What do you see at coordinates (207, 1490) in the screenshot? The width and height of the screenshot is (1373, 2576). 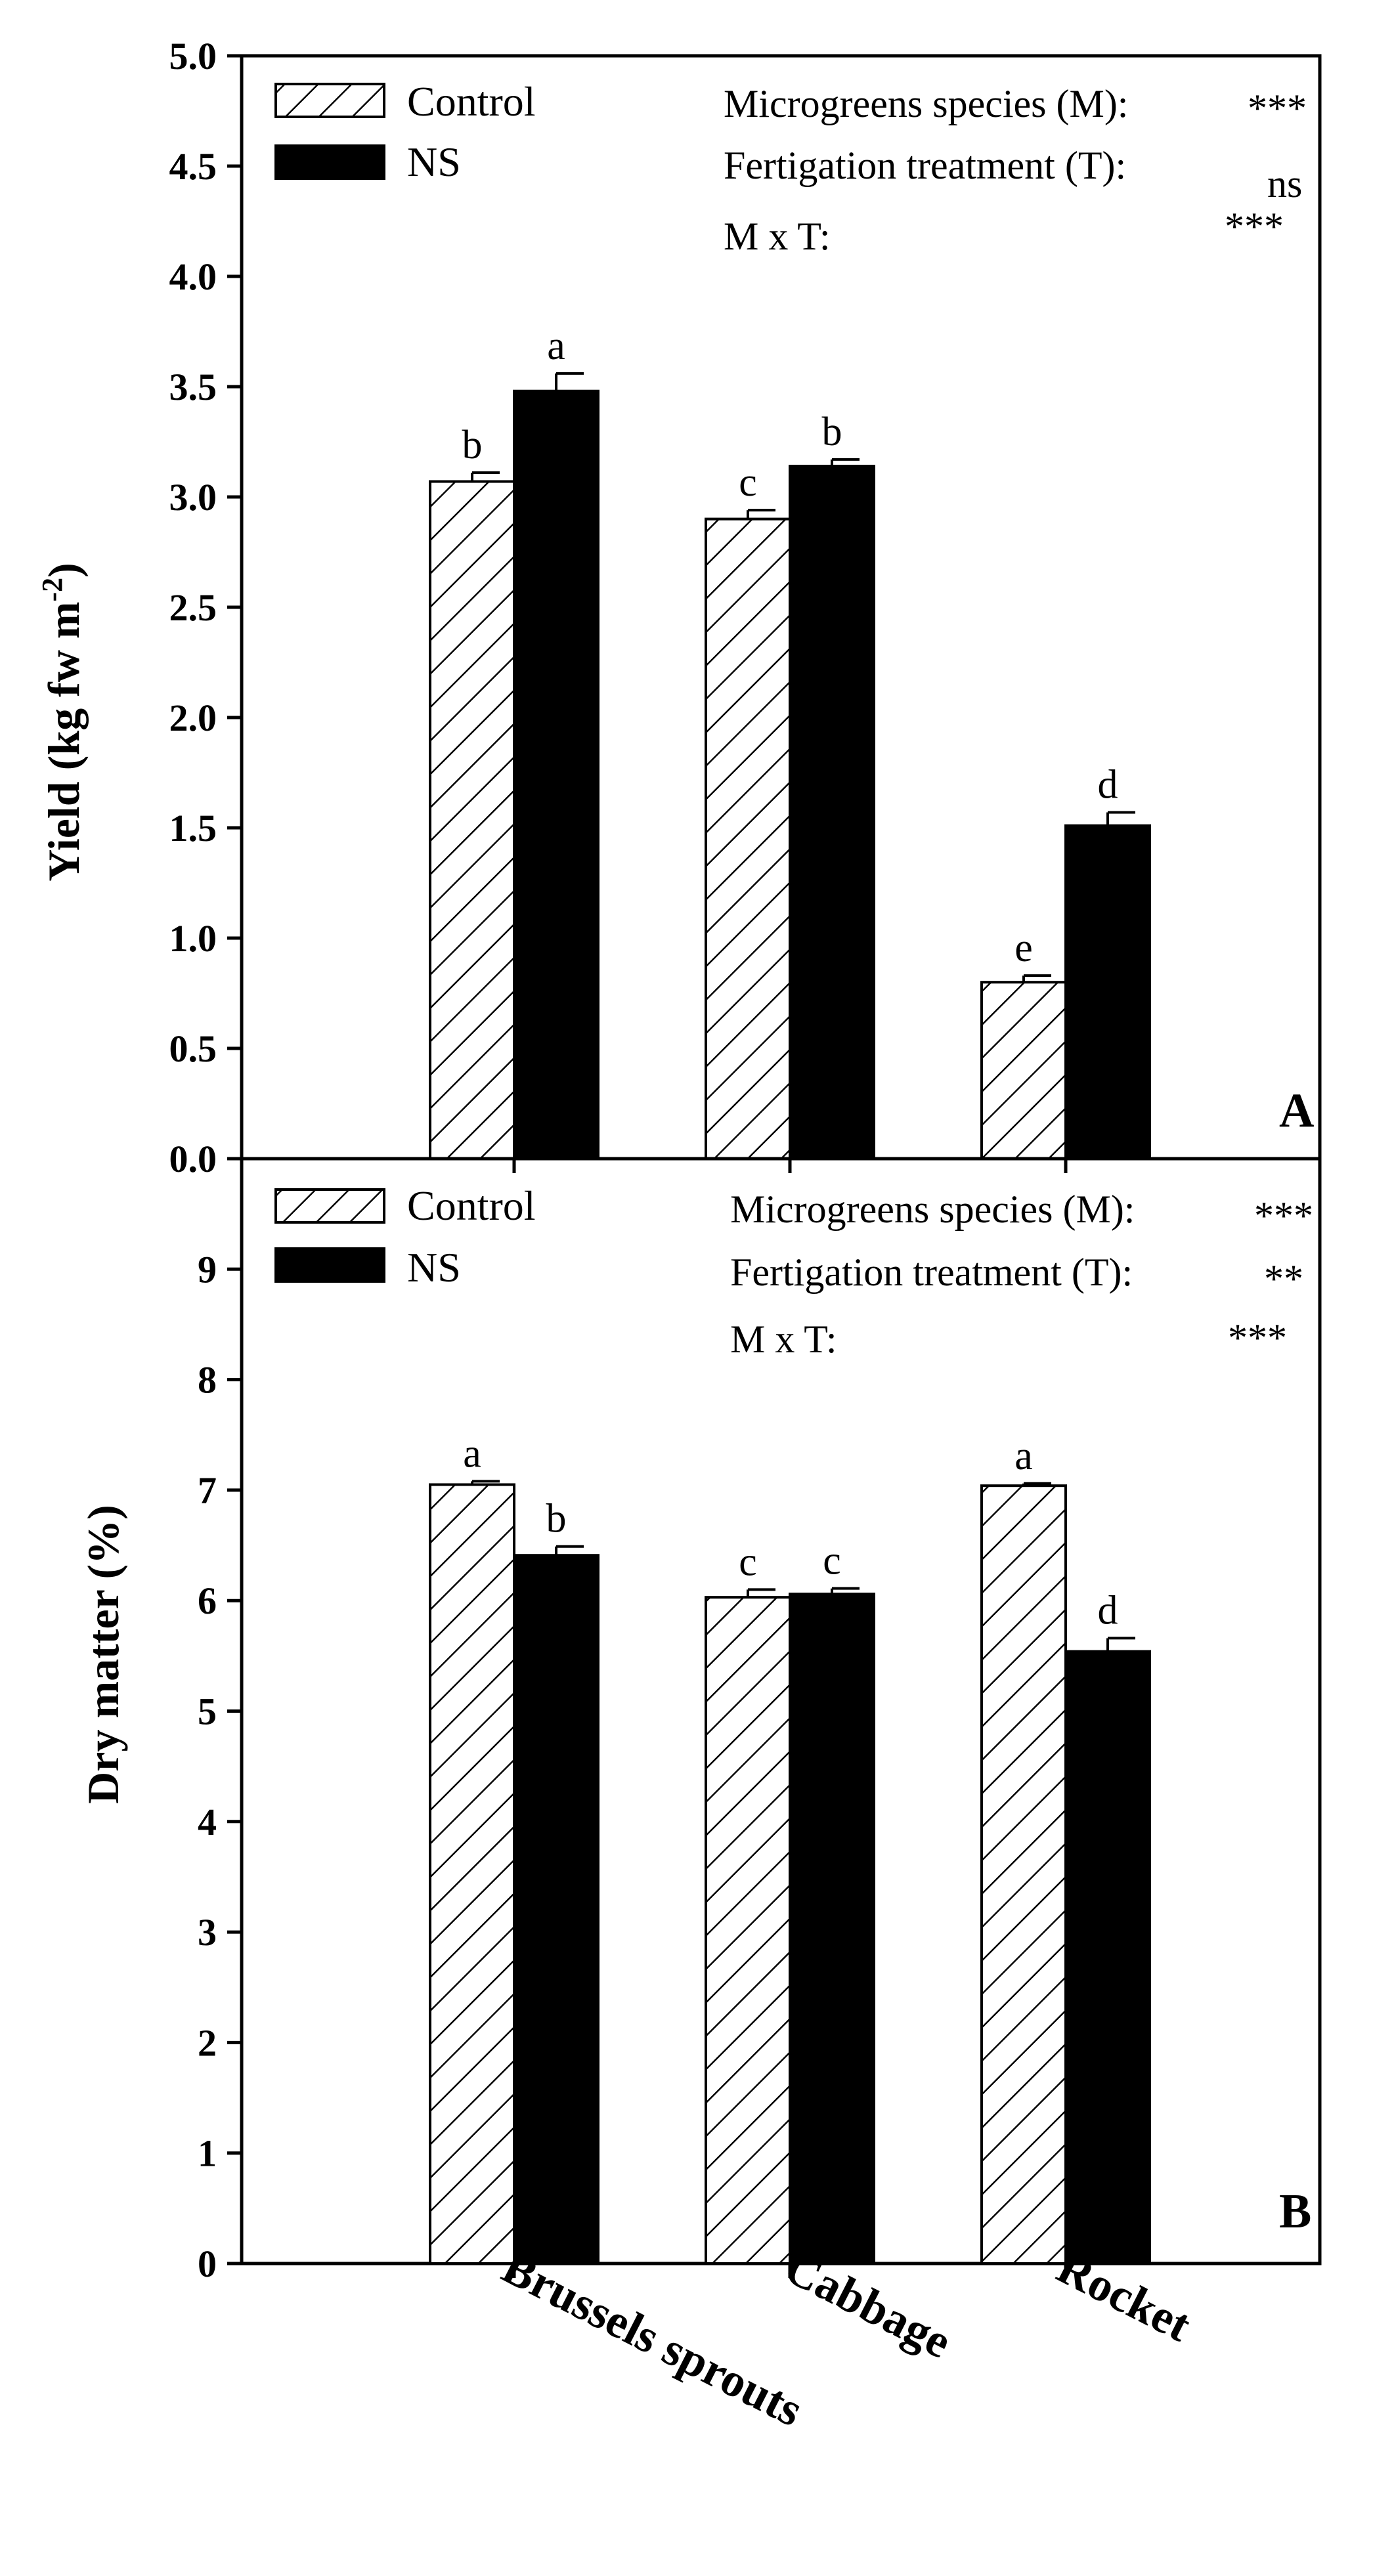 I see `y-tick-label: 7` at bounding box center [207, 1490].